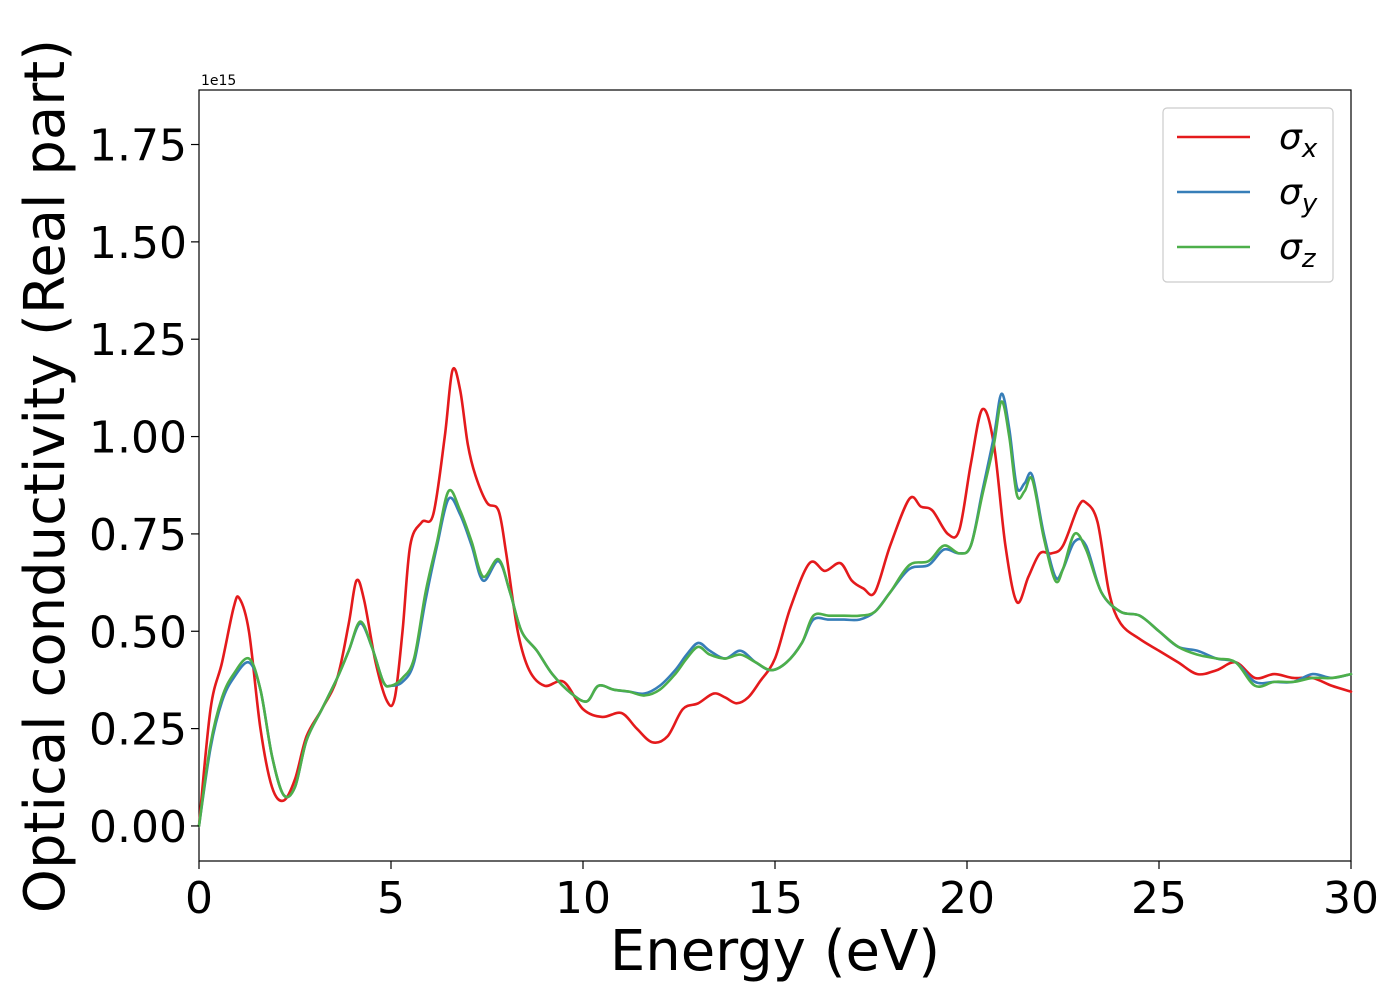 The height and width of the screenshot is (1000, 1400). What do you see at coordinates (138, 827) in the screenshot?
I see `y-tick-label: 0.00` at bounding box center [138, 827].